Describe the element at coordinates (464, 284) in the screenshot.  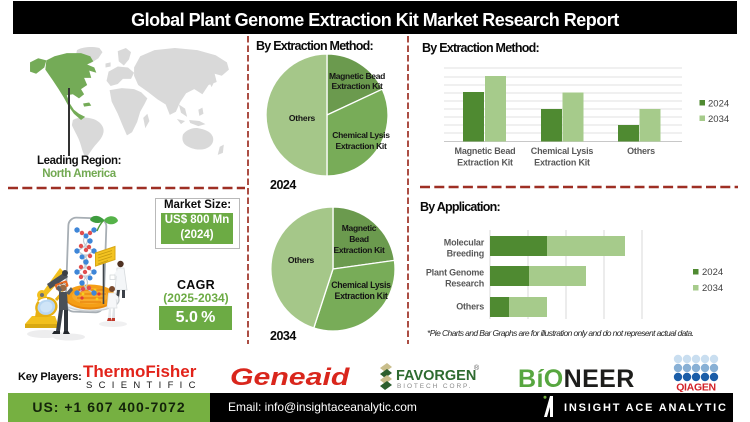
I see `svg-text: Research` at that location.